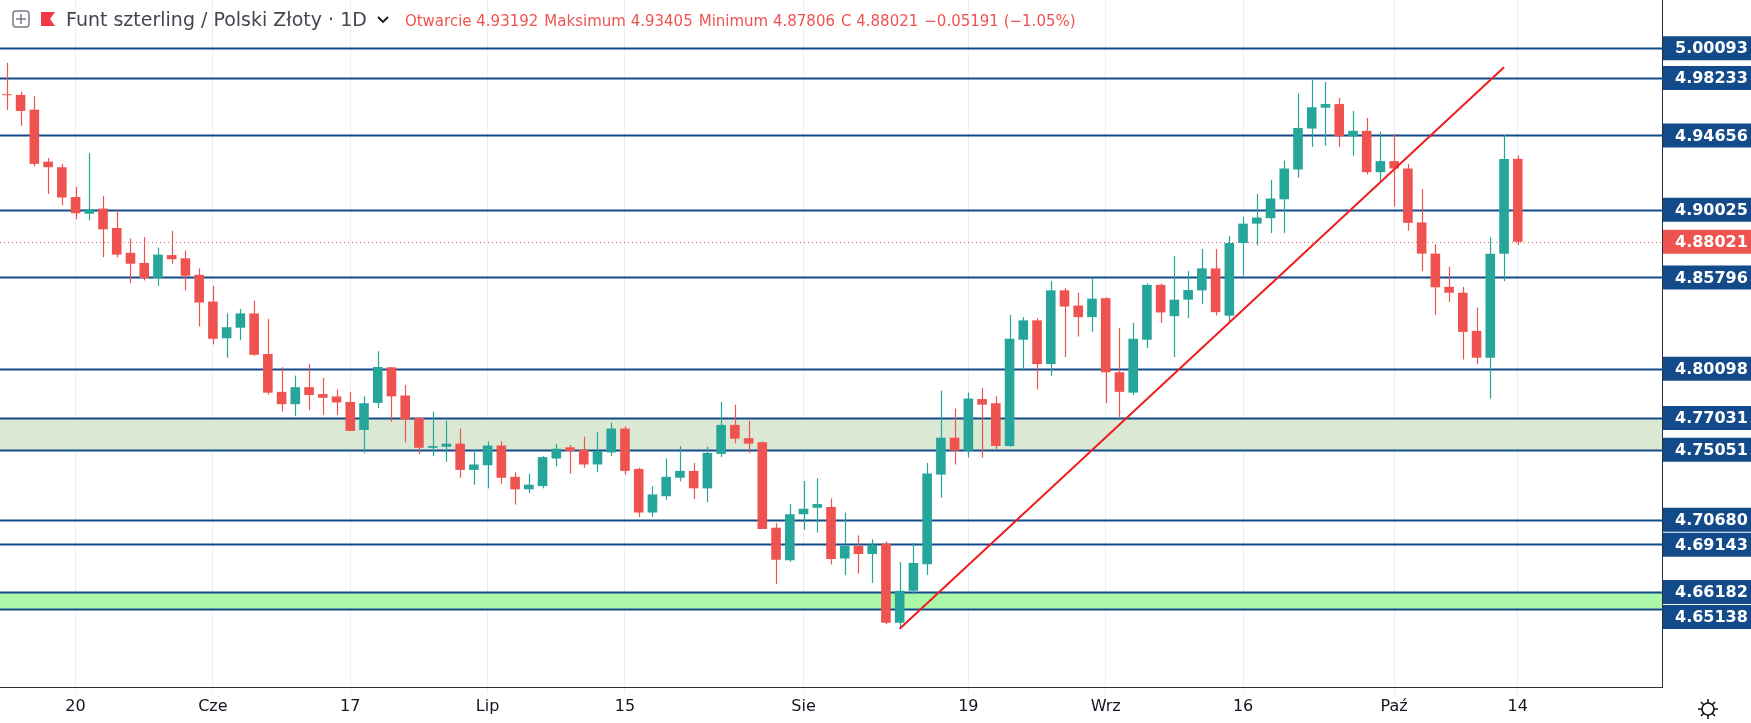  I want to click on ref-line-label: 5.00093, so click(1711, 48).